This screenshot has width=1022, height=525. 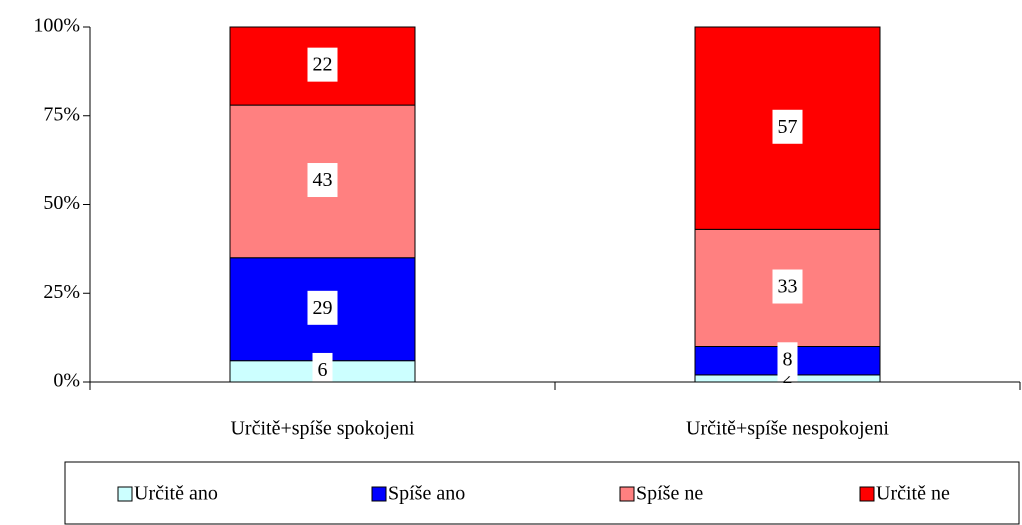 What do you see at coordinates (788, 377) in the screenshot?
I see `data-label: 2` at bounding box center [788, 377].